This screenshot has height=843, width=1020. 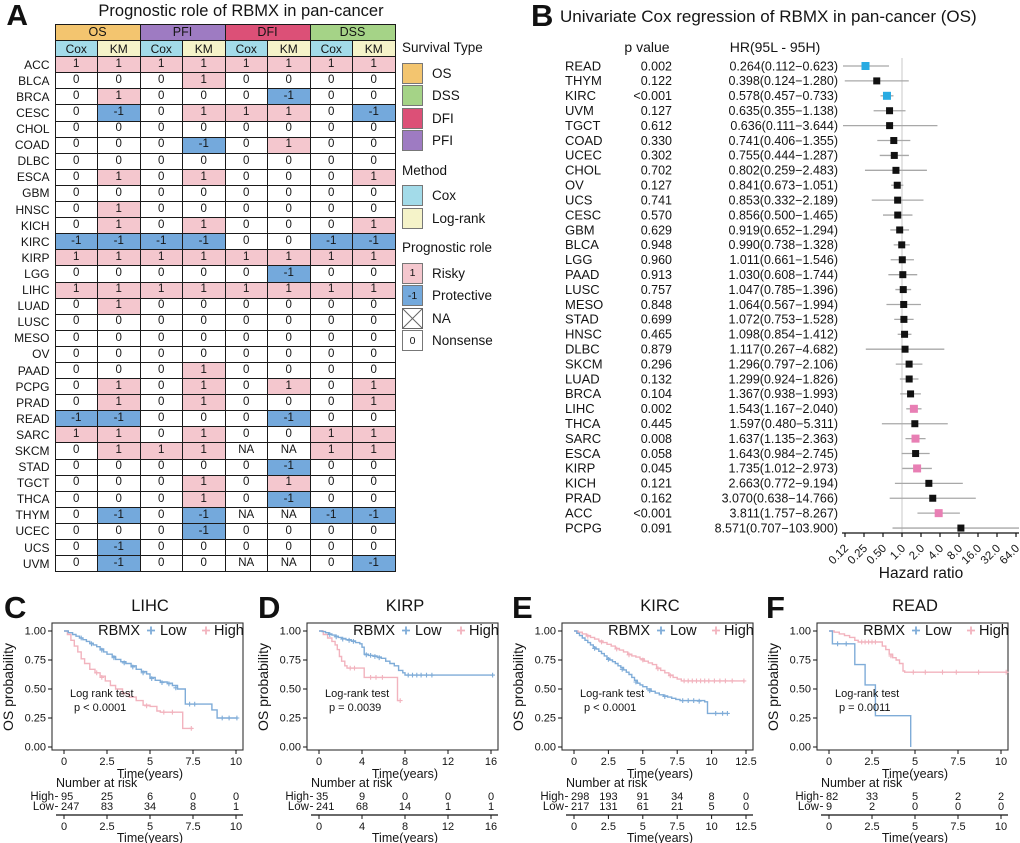 I want to click on legend-role-protective-label: Protective, so click(x=462, y=295).